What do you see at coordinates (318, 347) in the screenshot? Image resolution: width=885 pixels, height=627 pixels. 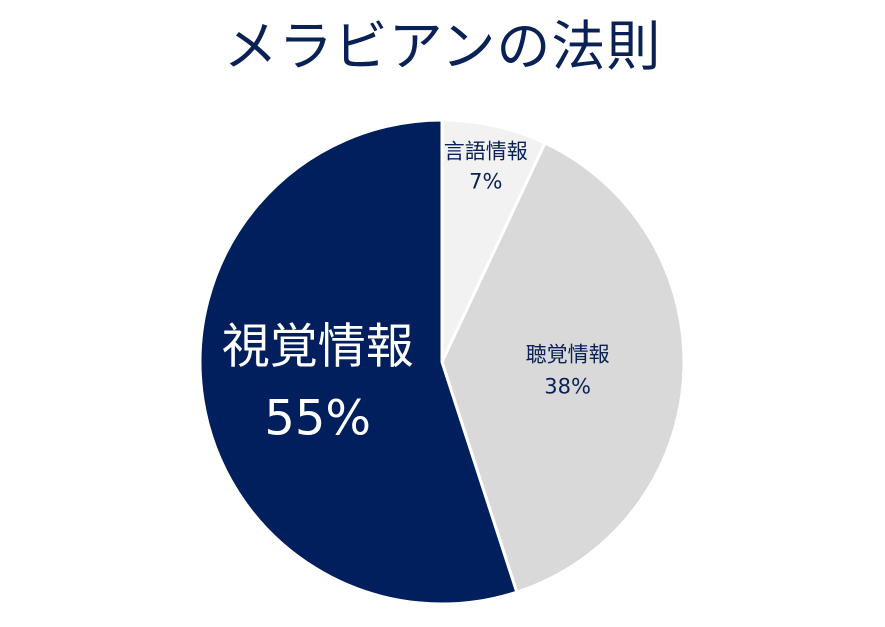 I see `slice-category-label-3: 視覚情報` at bounding box center [318, 347].